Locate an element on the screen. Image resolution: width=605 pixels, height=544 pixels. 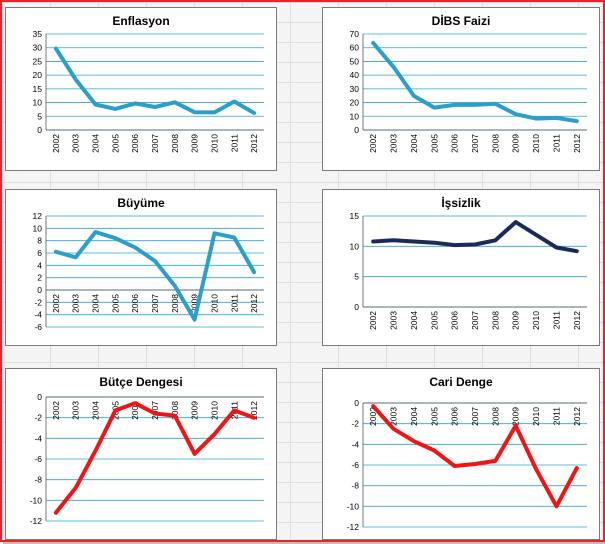
cari-denge-x-tick-label: 2012 is located at coordinates (577, 416).